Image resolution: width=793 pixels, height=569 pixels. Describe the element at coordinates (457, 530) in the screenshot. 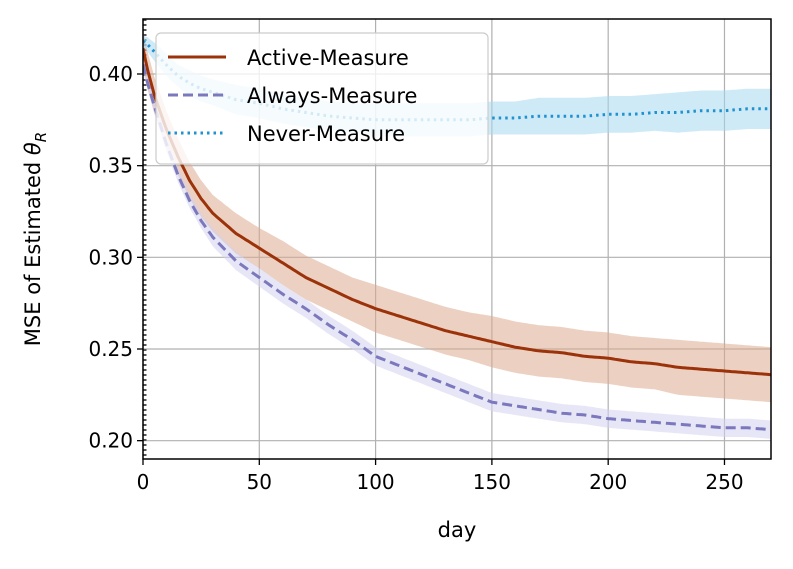

I see `x-axis-label: day` at that location.